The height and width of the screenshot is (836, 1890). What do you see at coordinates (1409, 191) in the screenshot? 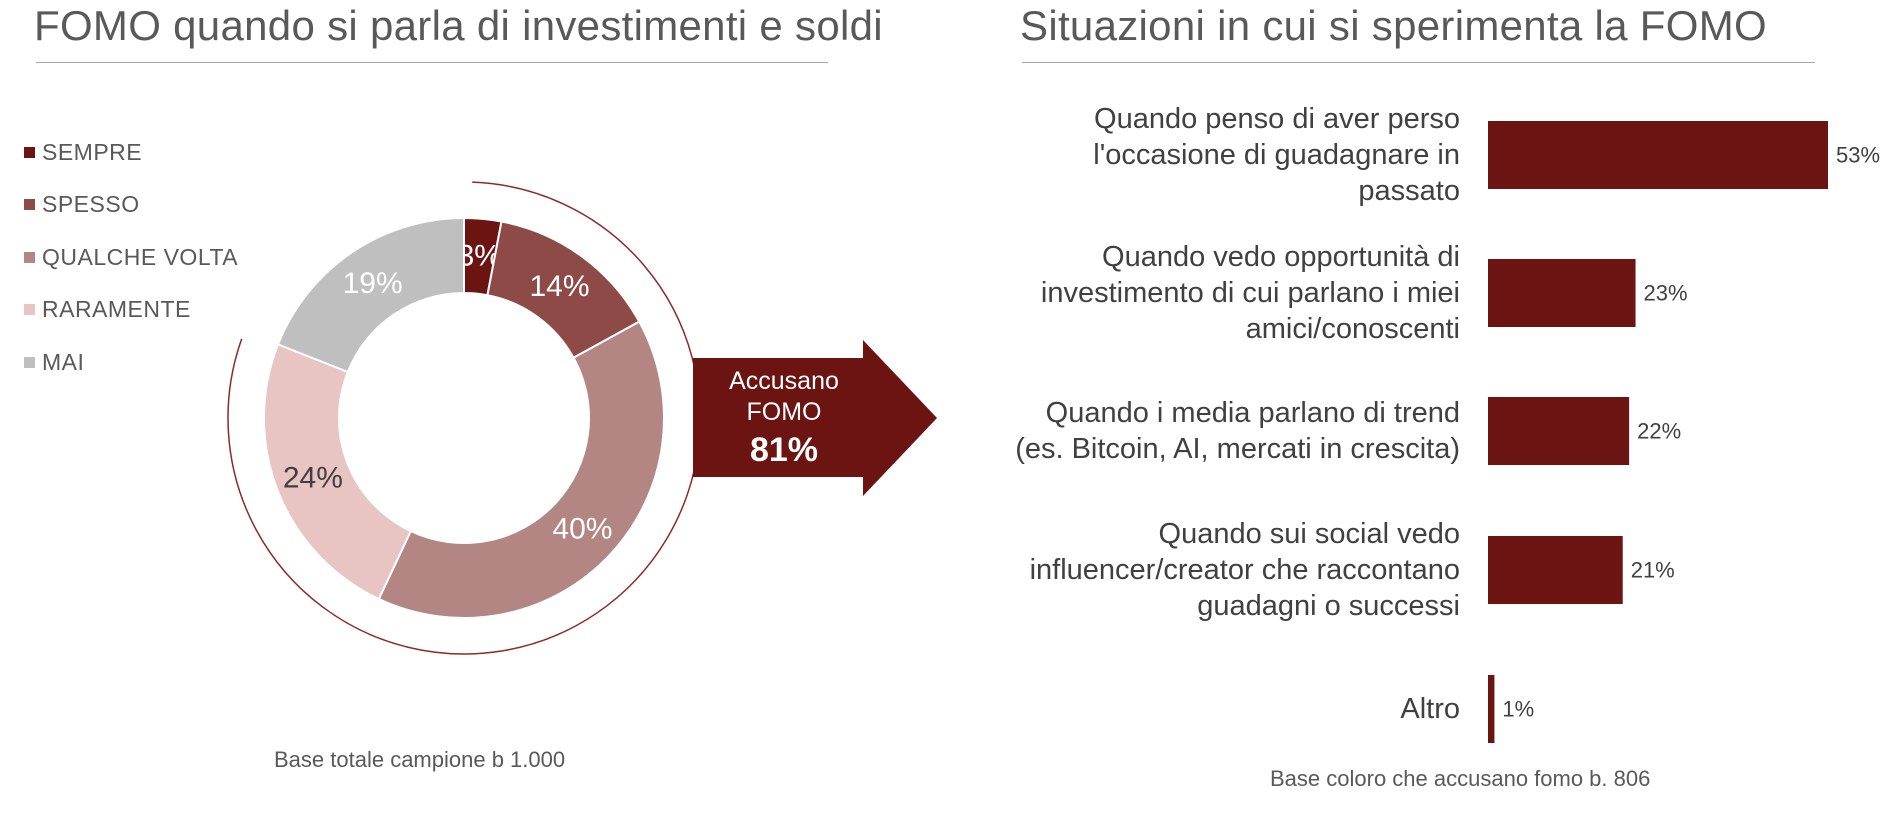
I see `bar-category-line: passato` at bounding box center [1409, 191].